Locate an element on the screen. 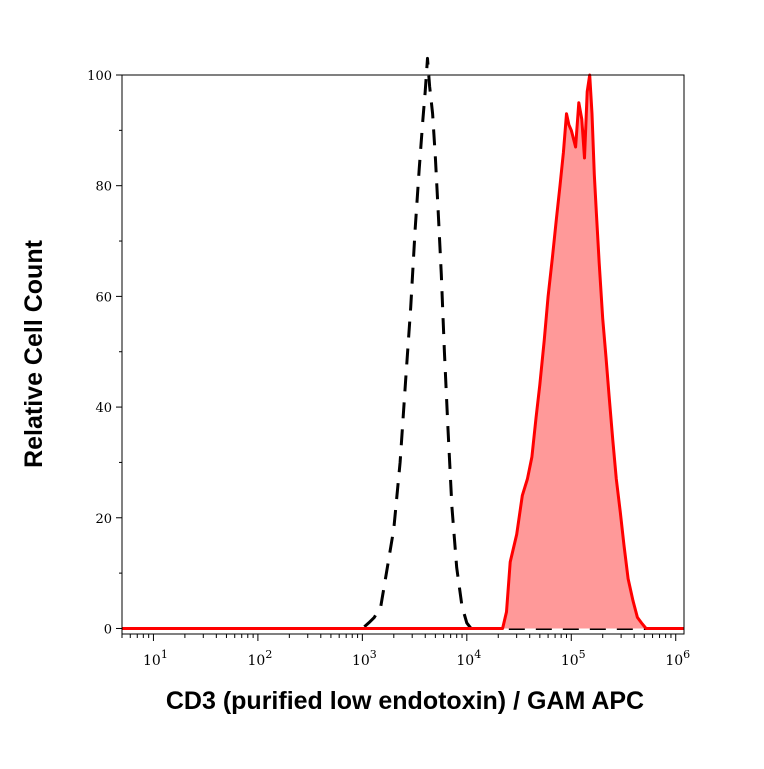 Image resolution: width=764 pixels, height=769 pixels. y-tick-label: 0 is located at coordinates (108, 629).